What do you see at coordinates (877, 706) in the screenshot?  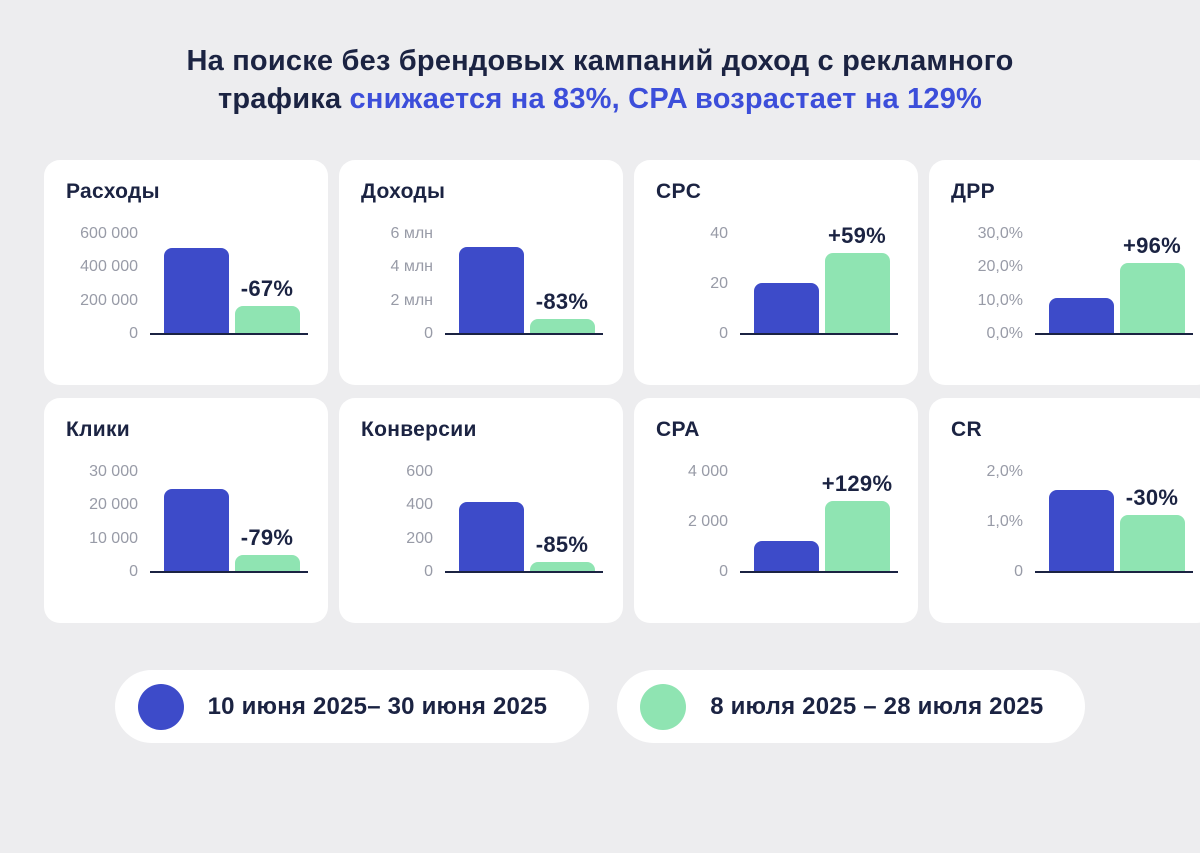 I see `legend-label-period2: 8 июля 2025 – 28 июля 2025` at bounding box center [877, 706].